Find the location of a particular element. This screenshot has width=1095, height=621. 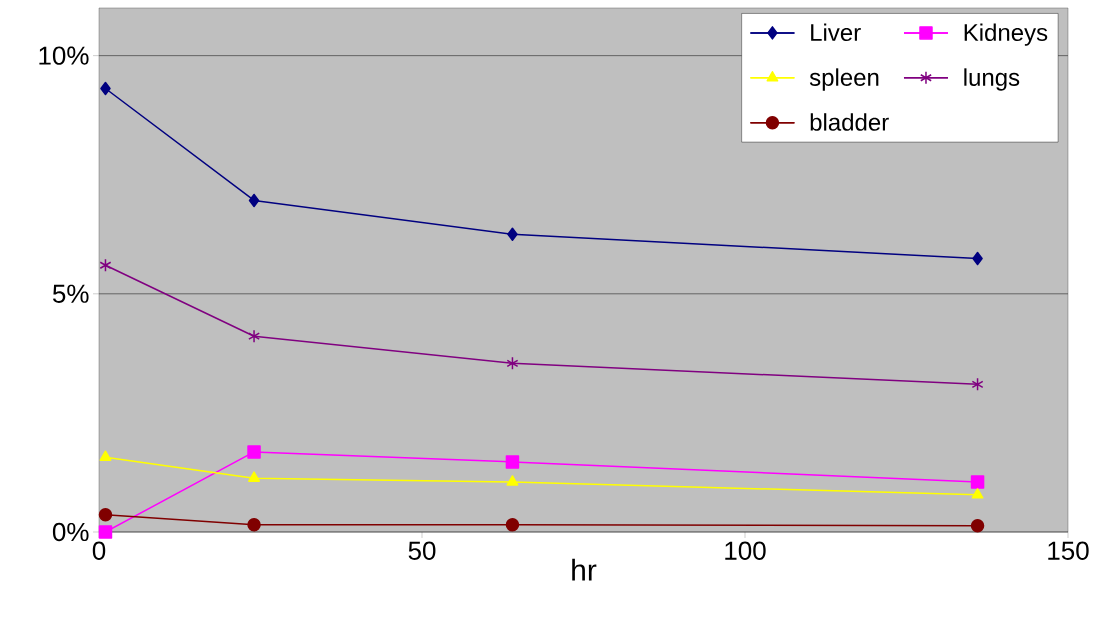

y-tick-label: 10% is located at coordinates (64, 55).